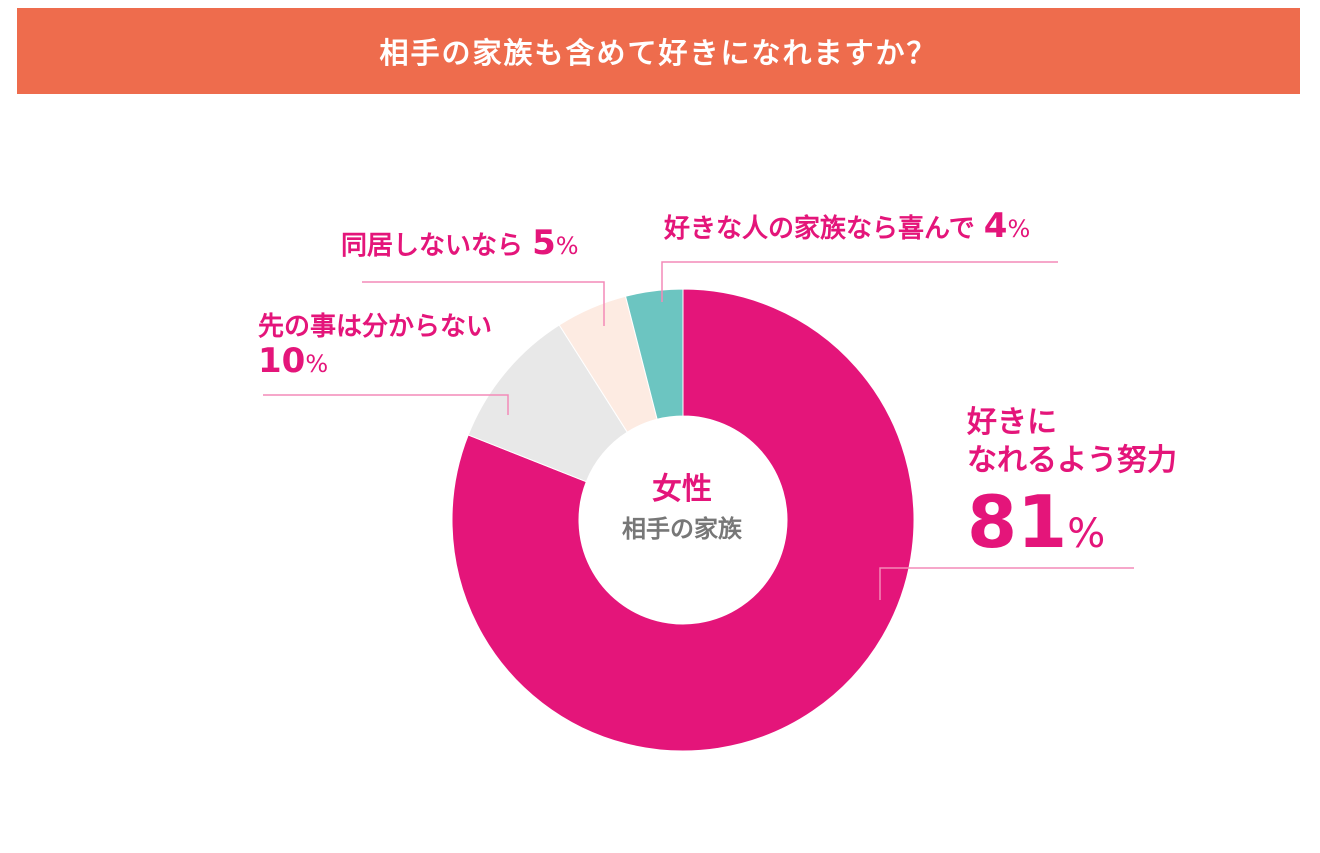 This screenshot has height=853, width=1320. I want to click on label-effort: 好きに なれるよう努力 81%, so click(1072, 484).